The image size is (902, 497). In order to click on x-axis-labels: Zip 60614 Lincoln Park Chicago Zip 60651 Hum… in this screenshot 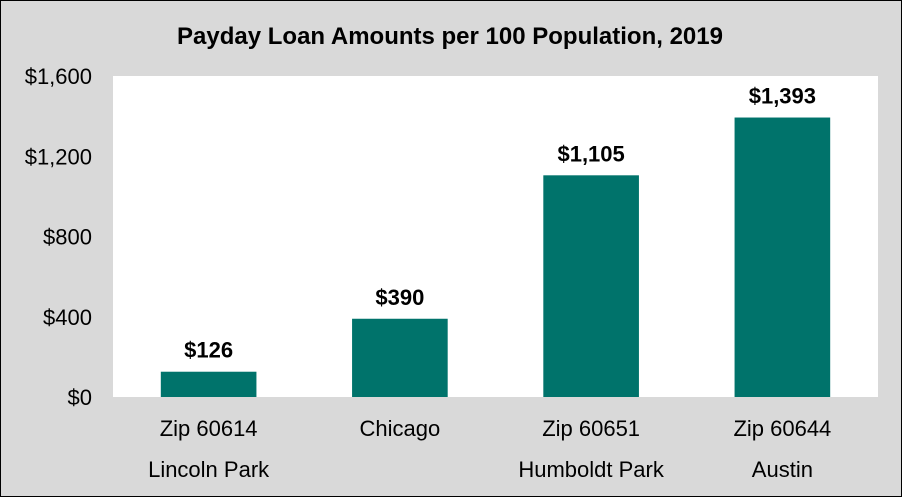, I will do `click(489, 449)`.